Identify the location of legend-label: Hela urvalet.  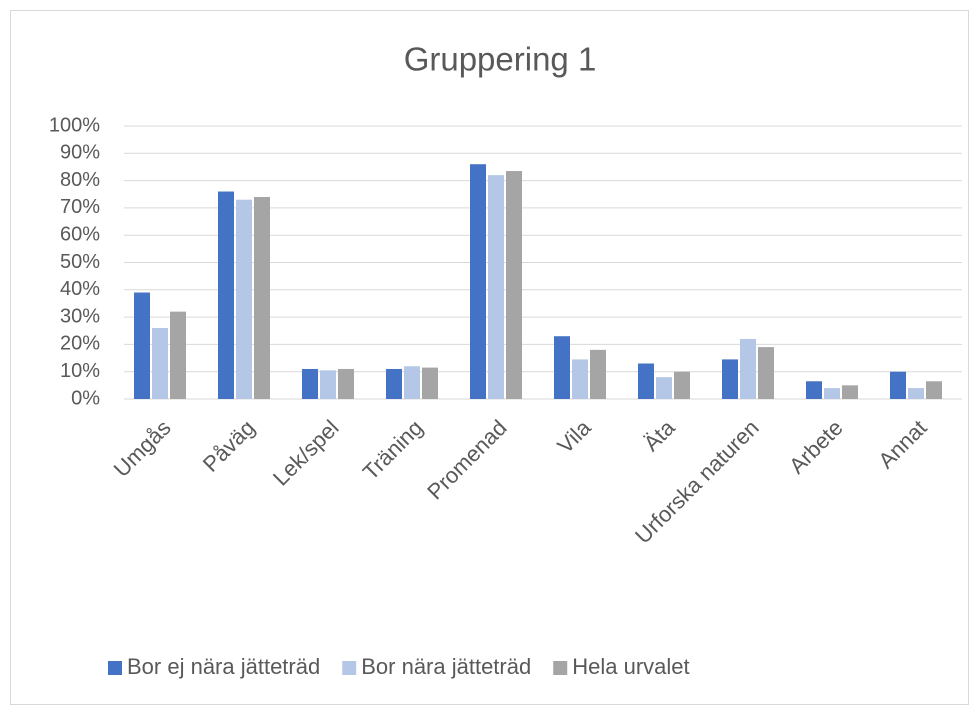
(630, 666).